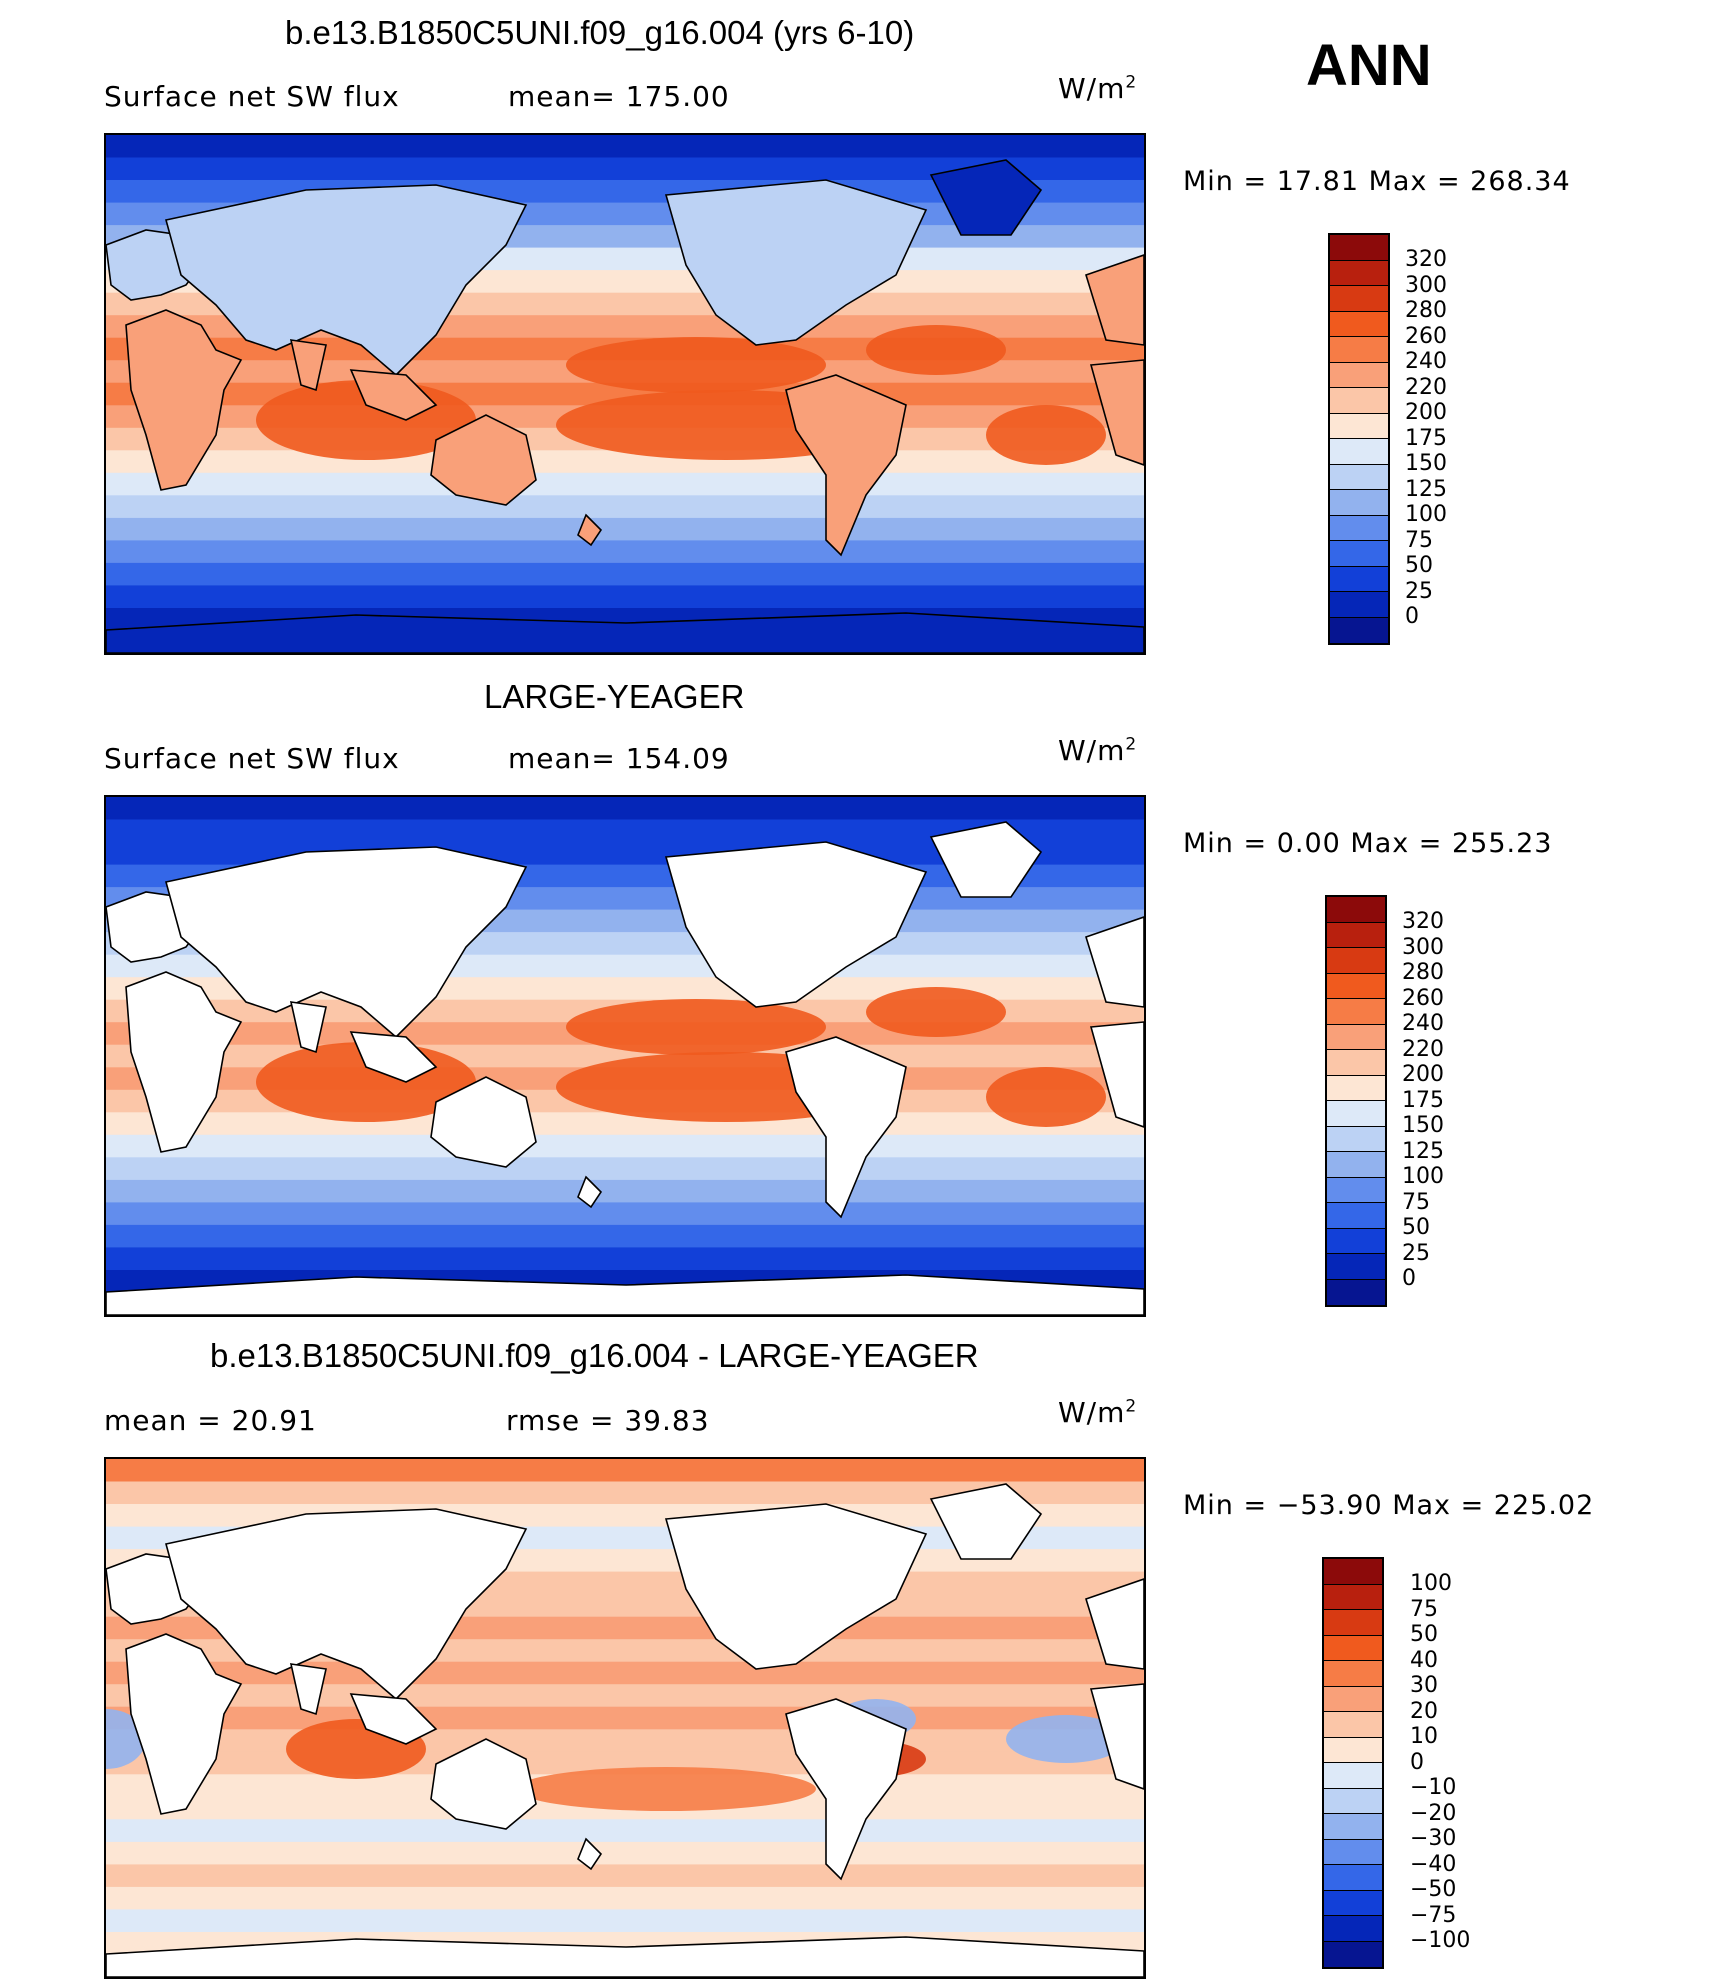 The height and width of the screenshot is (1979, 1710). I want to click on colorbar-tick-label: 75, so click(1419, 540).